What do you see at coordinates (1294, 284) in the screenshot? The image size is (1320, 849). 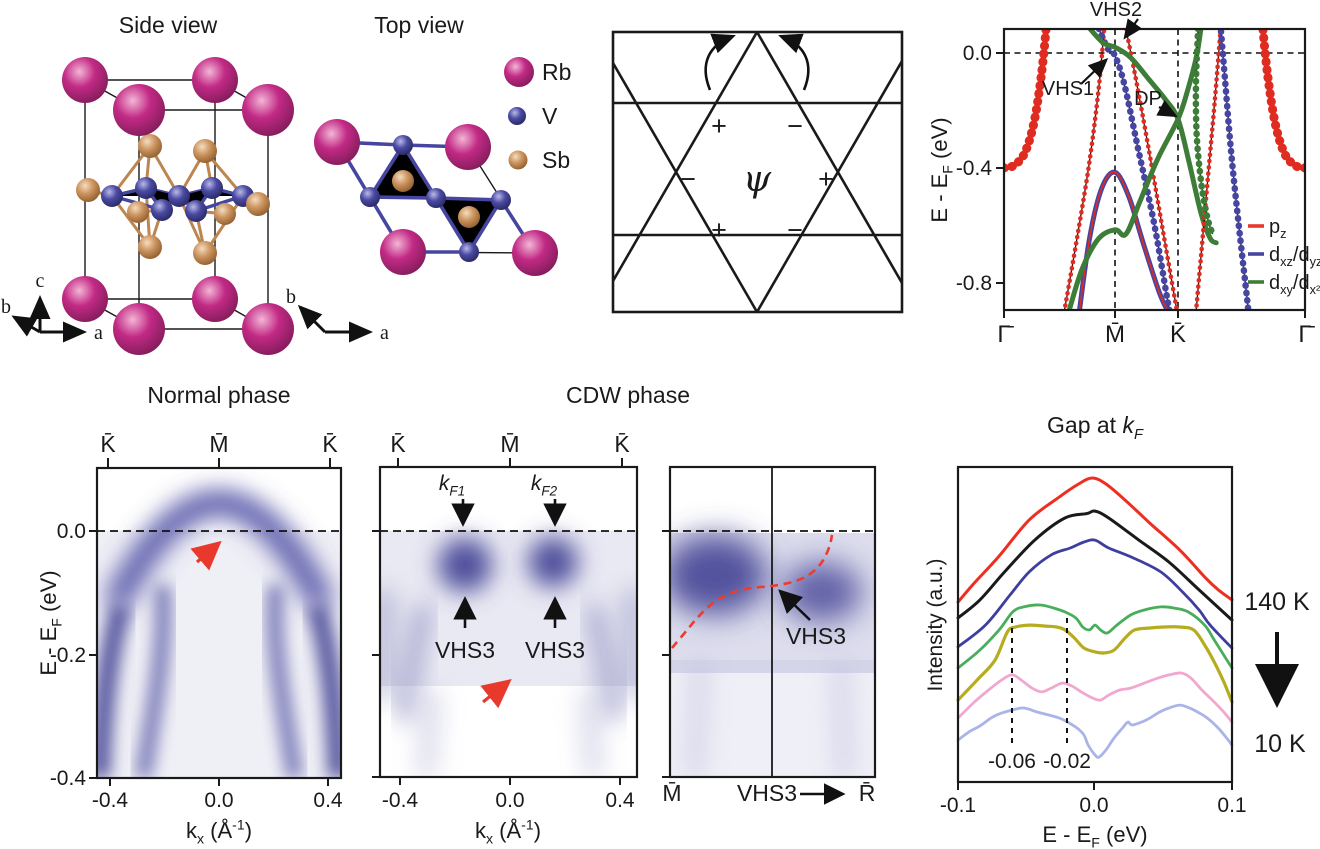 I see `legend-dxy-dx2y2: dxy/dx²-y²` at bounding box center [1294, 284].